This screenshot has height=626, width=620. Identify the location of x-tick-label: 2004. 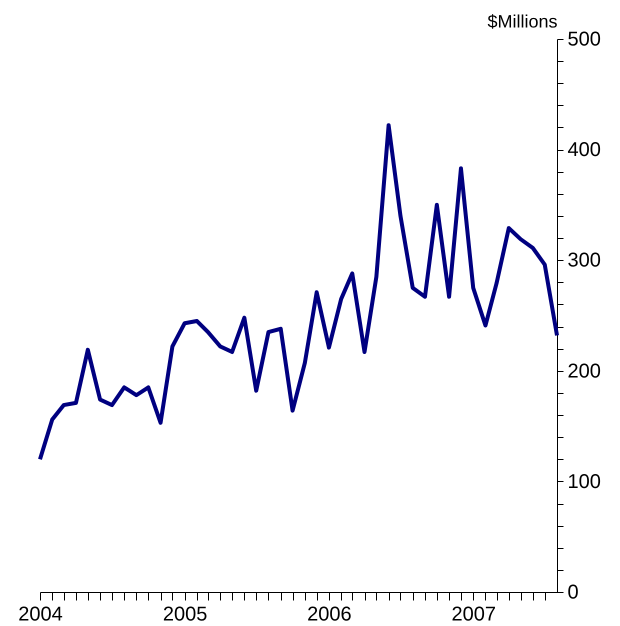
(40, 615).